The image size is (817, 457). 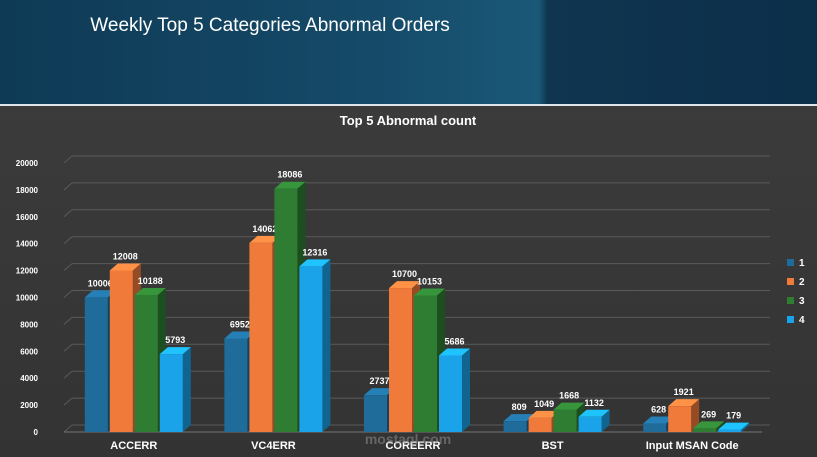 I want to click on category-label: COREERR, so click(x=412, y=446).